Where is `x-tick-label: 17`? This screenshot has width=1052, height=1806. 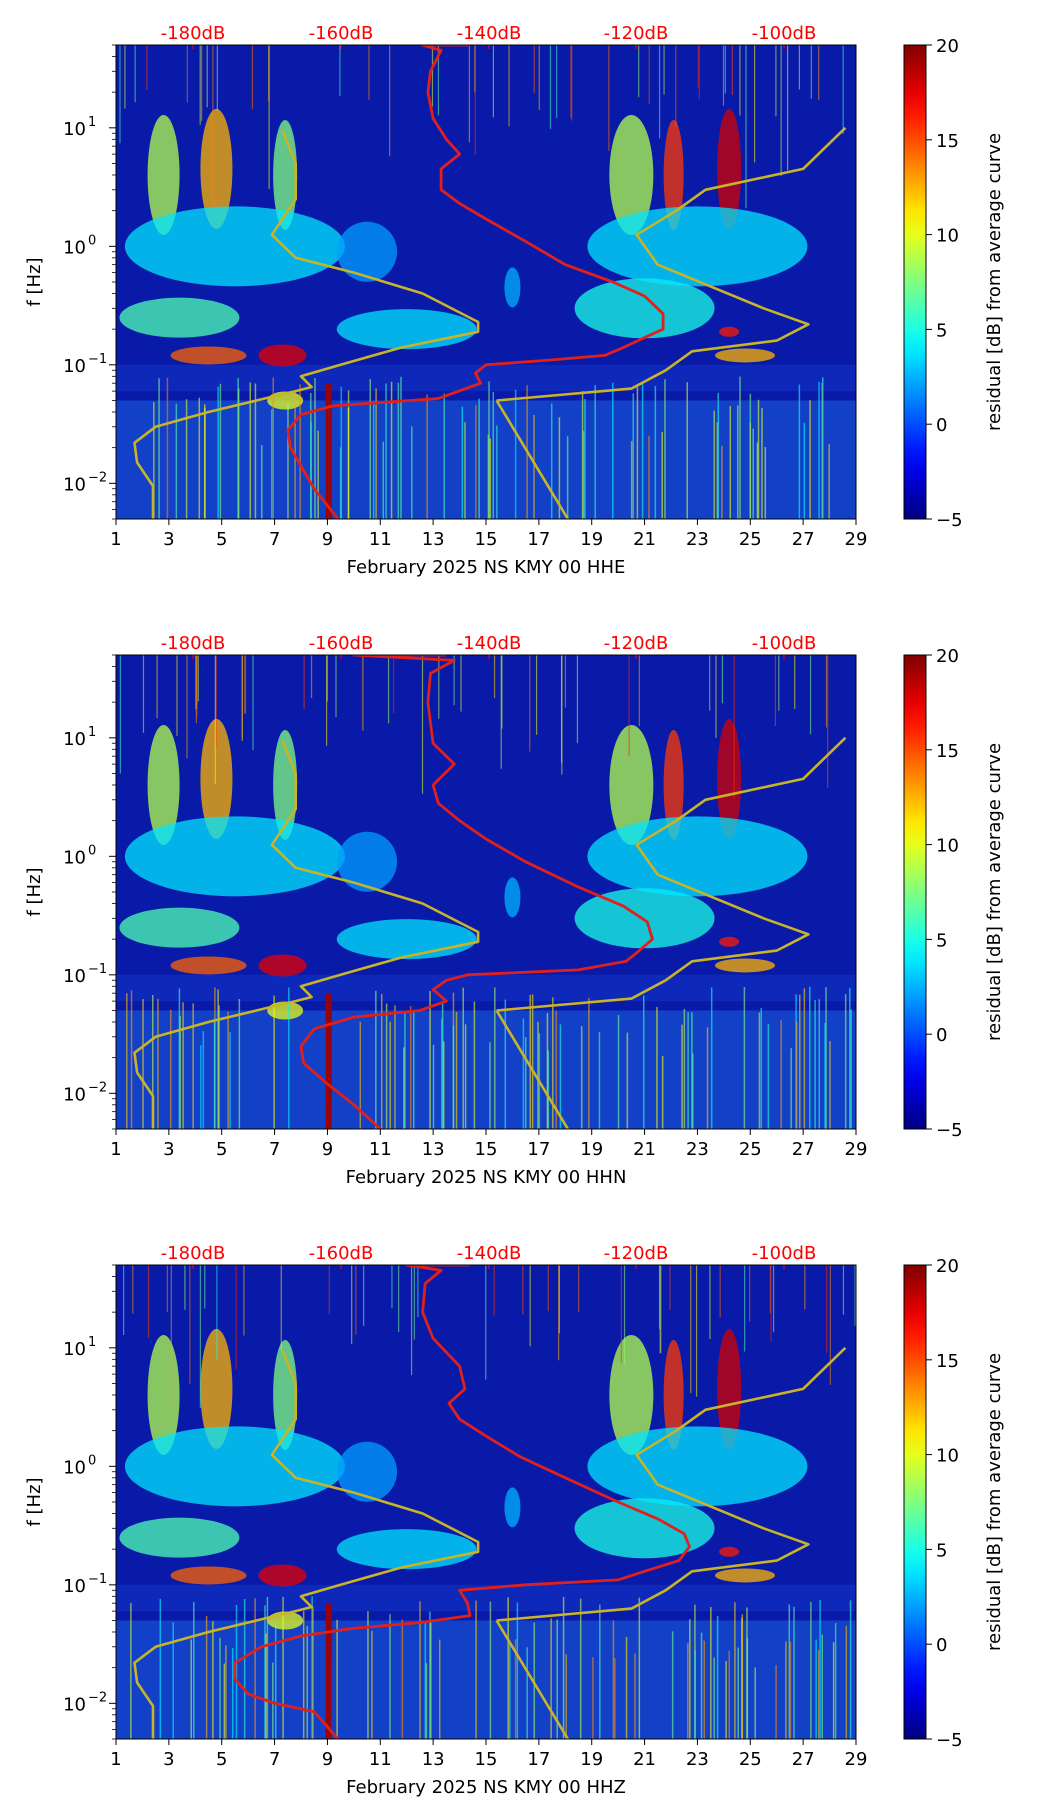
x-tick-label: 17 is located at coordinates (538, 1149).